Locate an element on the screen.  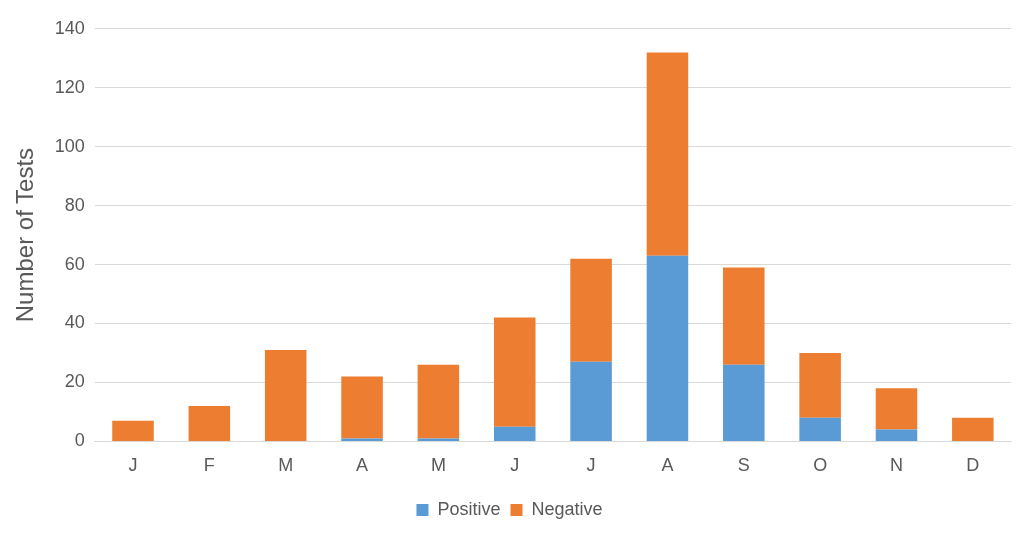
y-tick-label: 60 is located at coordinates (74, 263).